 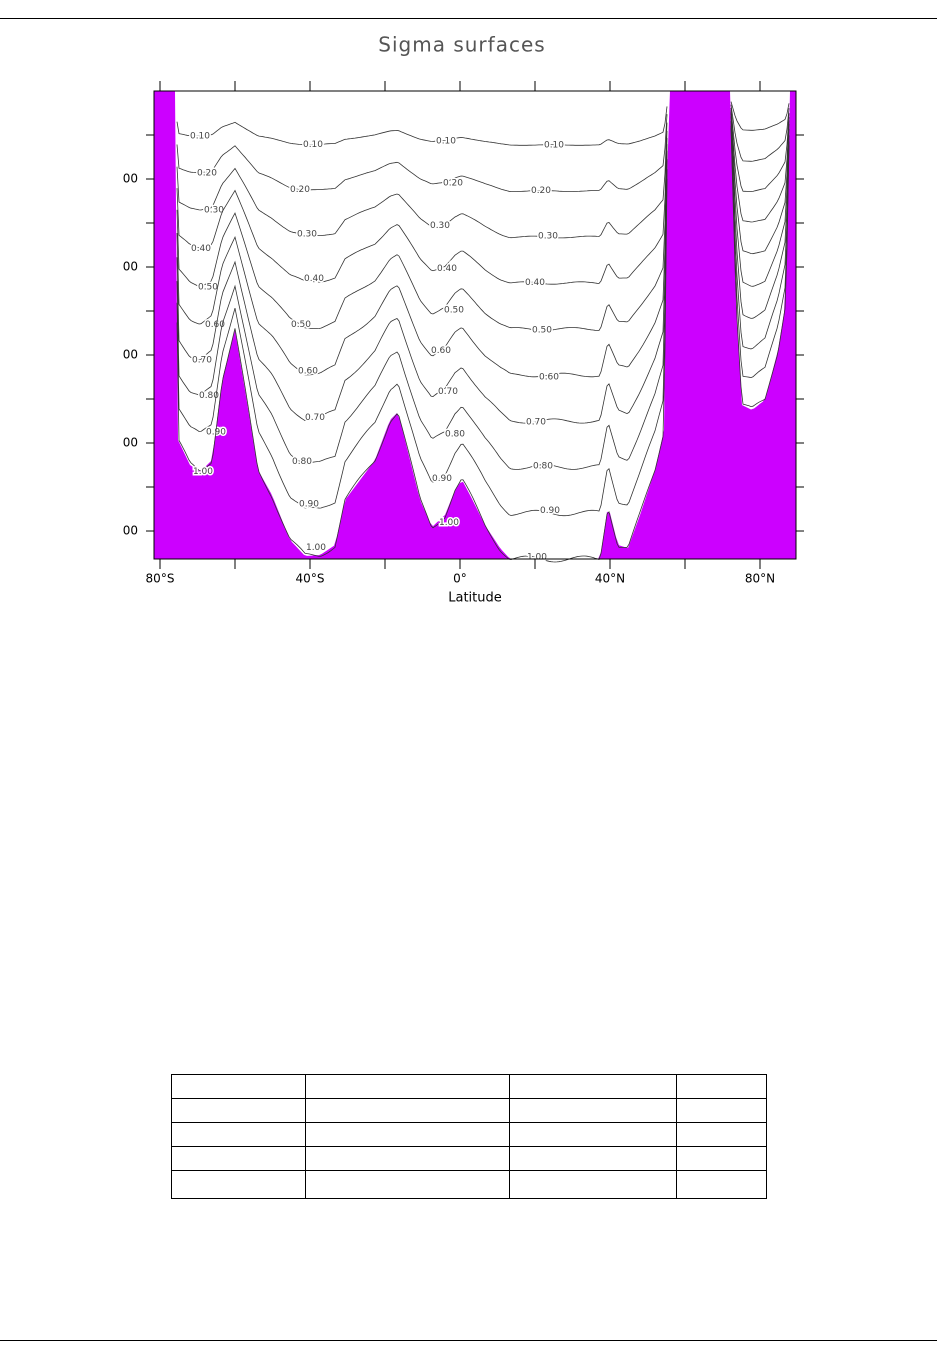 I want to click on x-tick-label: 80°S, so click(x=160, y=579).